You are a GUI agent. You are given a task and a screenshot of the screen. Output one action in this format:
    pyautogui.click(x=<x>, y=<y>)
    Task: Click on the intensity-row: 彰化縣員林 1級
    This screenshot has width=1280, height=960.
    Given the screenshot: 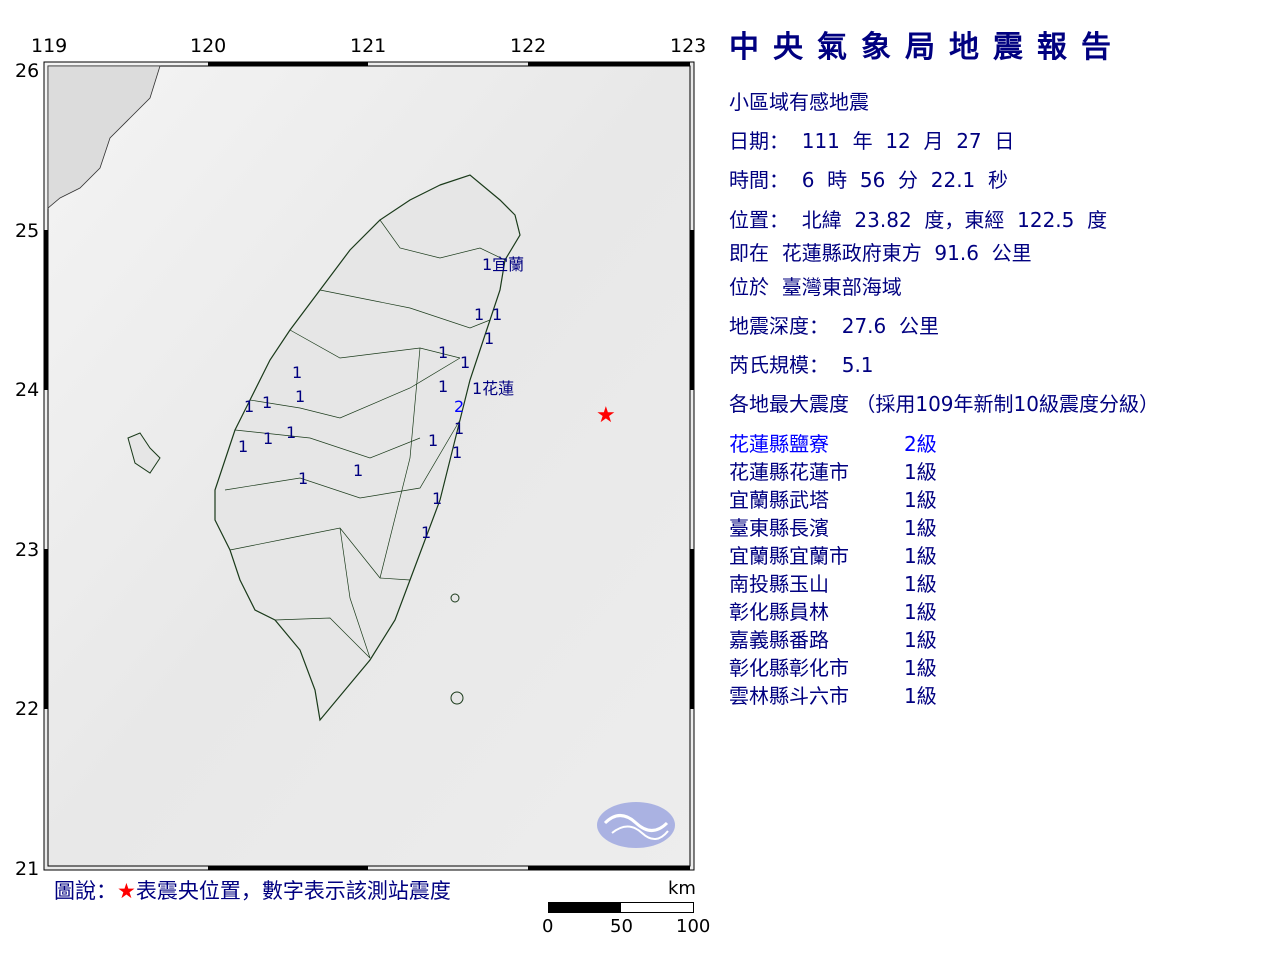 What is the action you would take?
    pyautogui.click(x=833, y=612)
    